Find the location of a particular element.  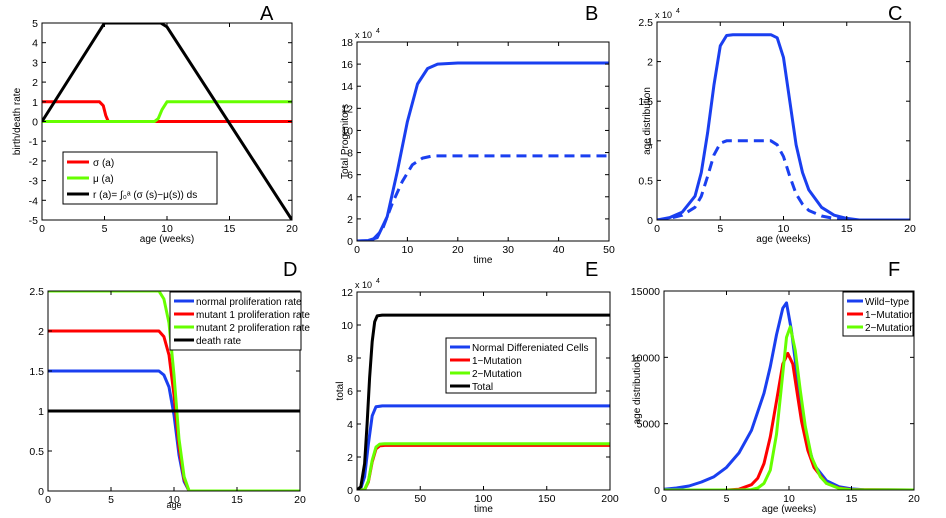

panel-label: B is located at coordinates (591, 14).